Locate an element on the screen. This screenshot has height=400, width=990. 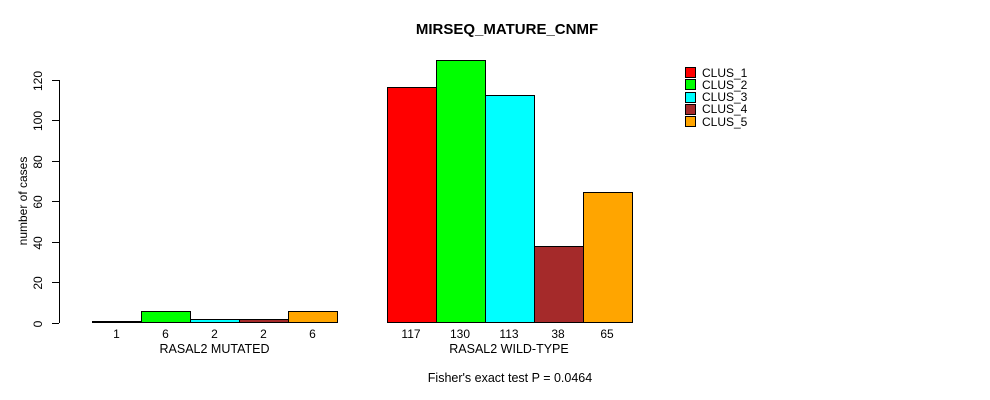
y-axis-tick-label: 60 is located at coordinates (38, 201).